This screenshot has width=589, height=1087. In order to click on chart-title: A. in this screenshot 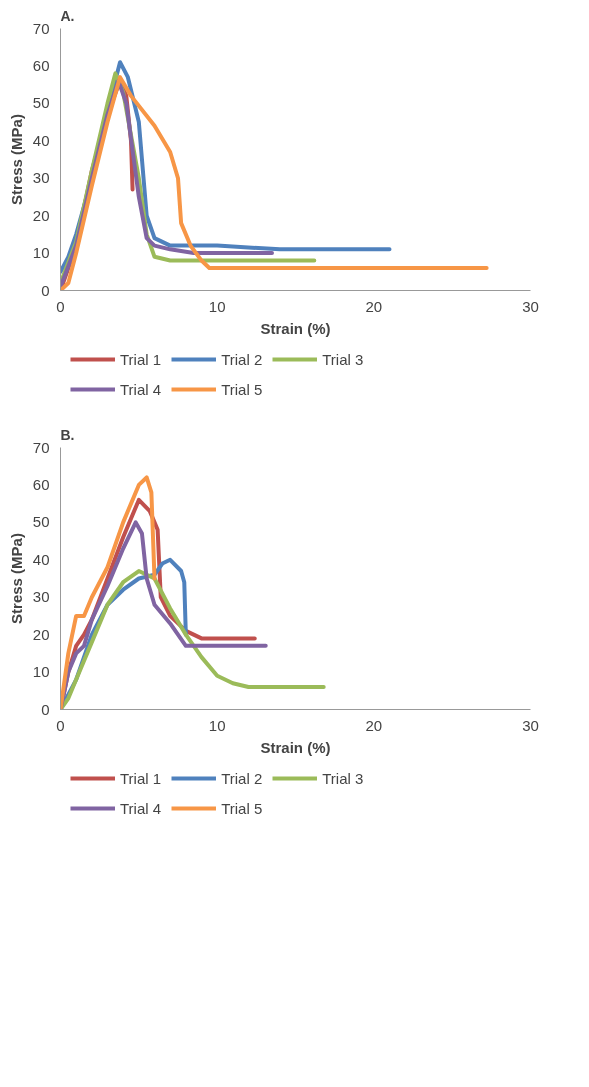, I will do `click(67, 15)`.